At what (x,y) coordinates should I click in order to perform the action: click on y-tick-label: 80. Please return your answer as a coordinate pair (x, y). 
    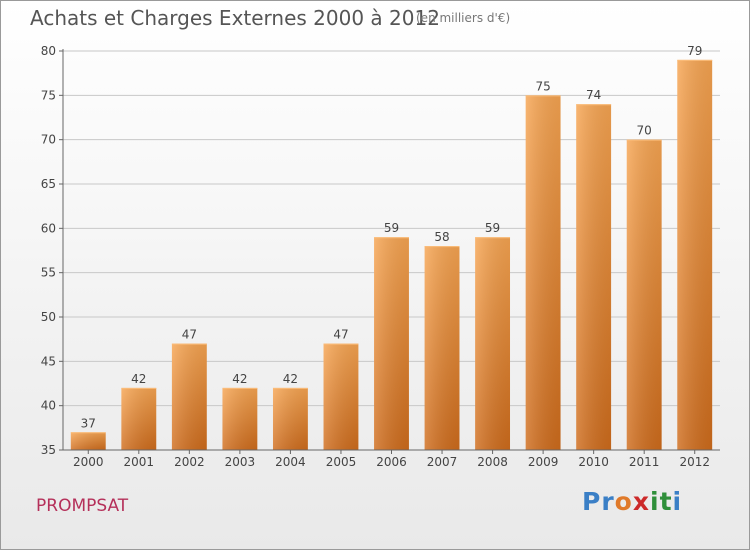
    Looking at the image, I should click on (48, 51).